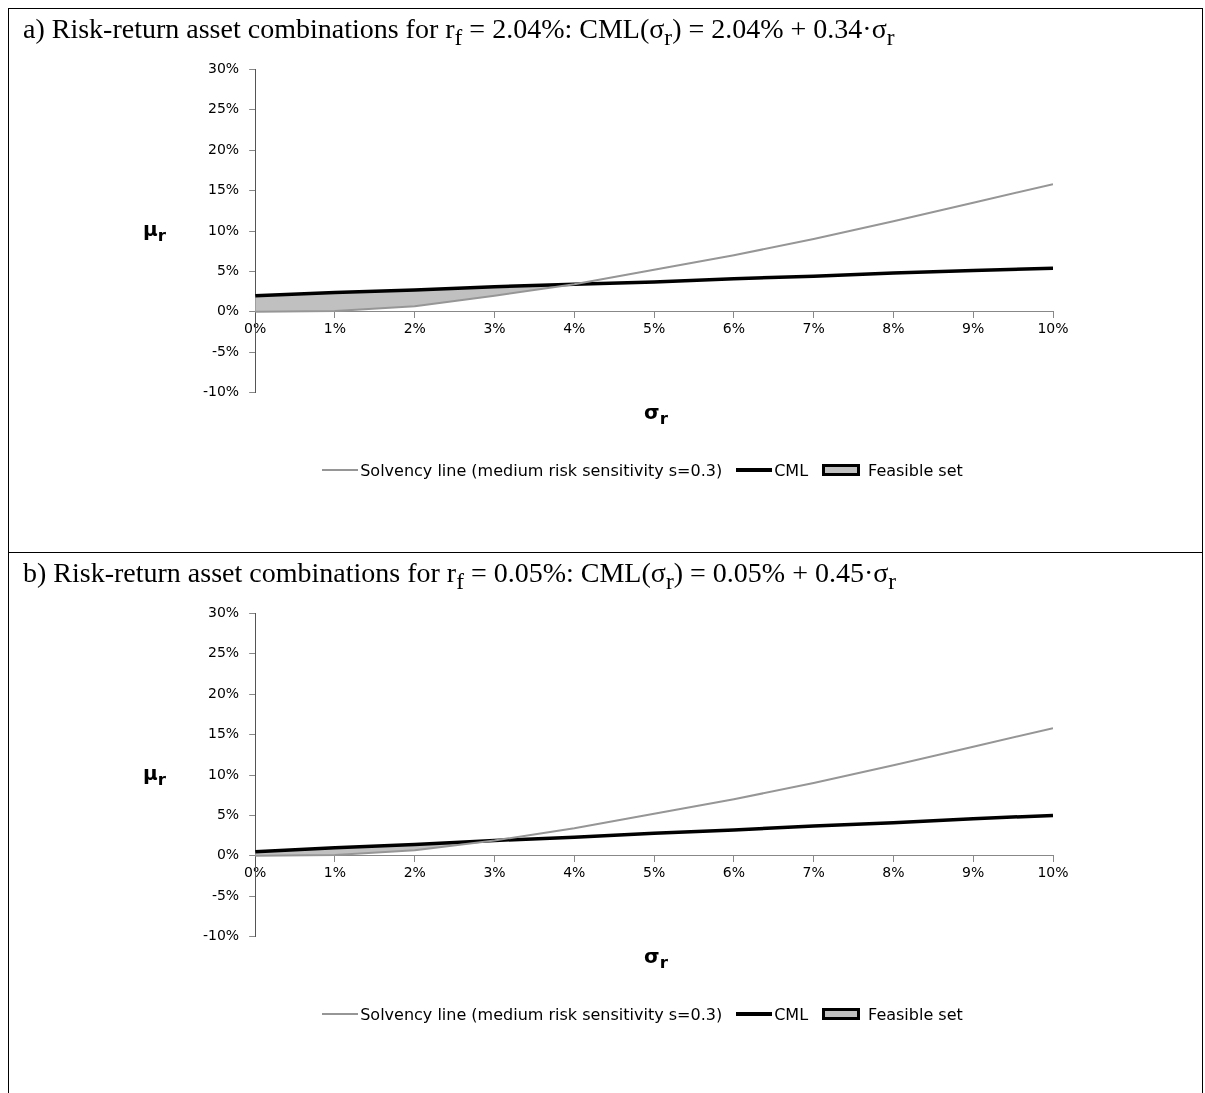 Image resolution: width=1205 pixels, height=1093 pixels. What do you see at coordinates (460, 575) in the screenshot?
I see `chart-title: b) Risk-return asset combinations for r$_{f}$ = 0.05%: CML(σ$_{r}$) = 0.05% + 0.45·σ$_{r}$` at bounding box center [460, 575].